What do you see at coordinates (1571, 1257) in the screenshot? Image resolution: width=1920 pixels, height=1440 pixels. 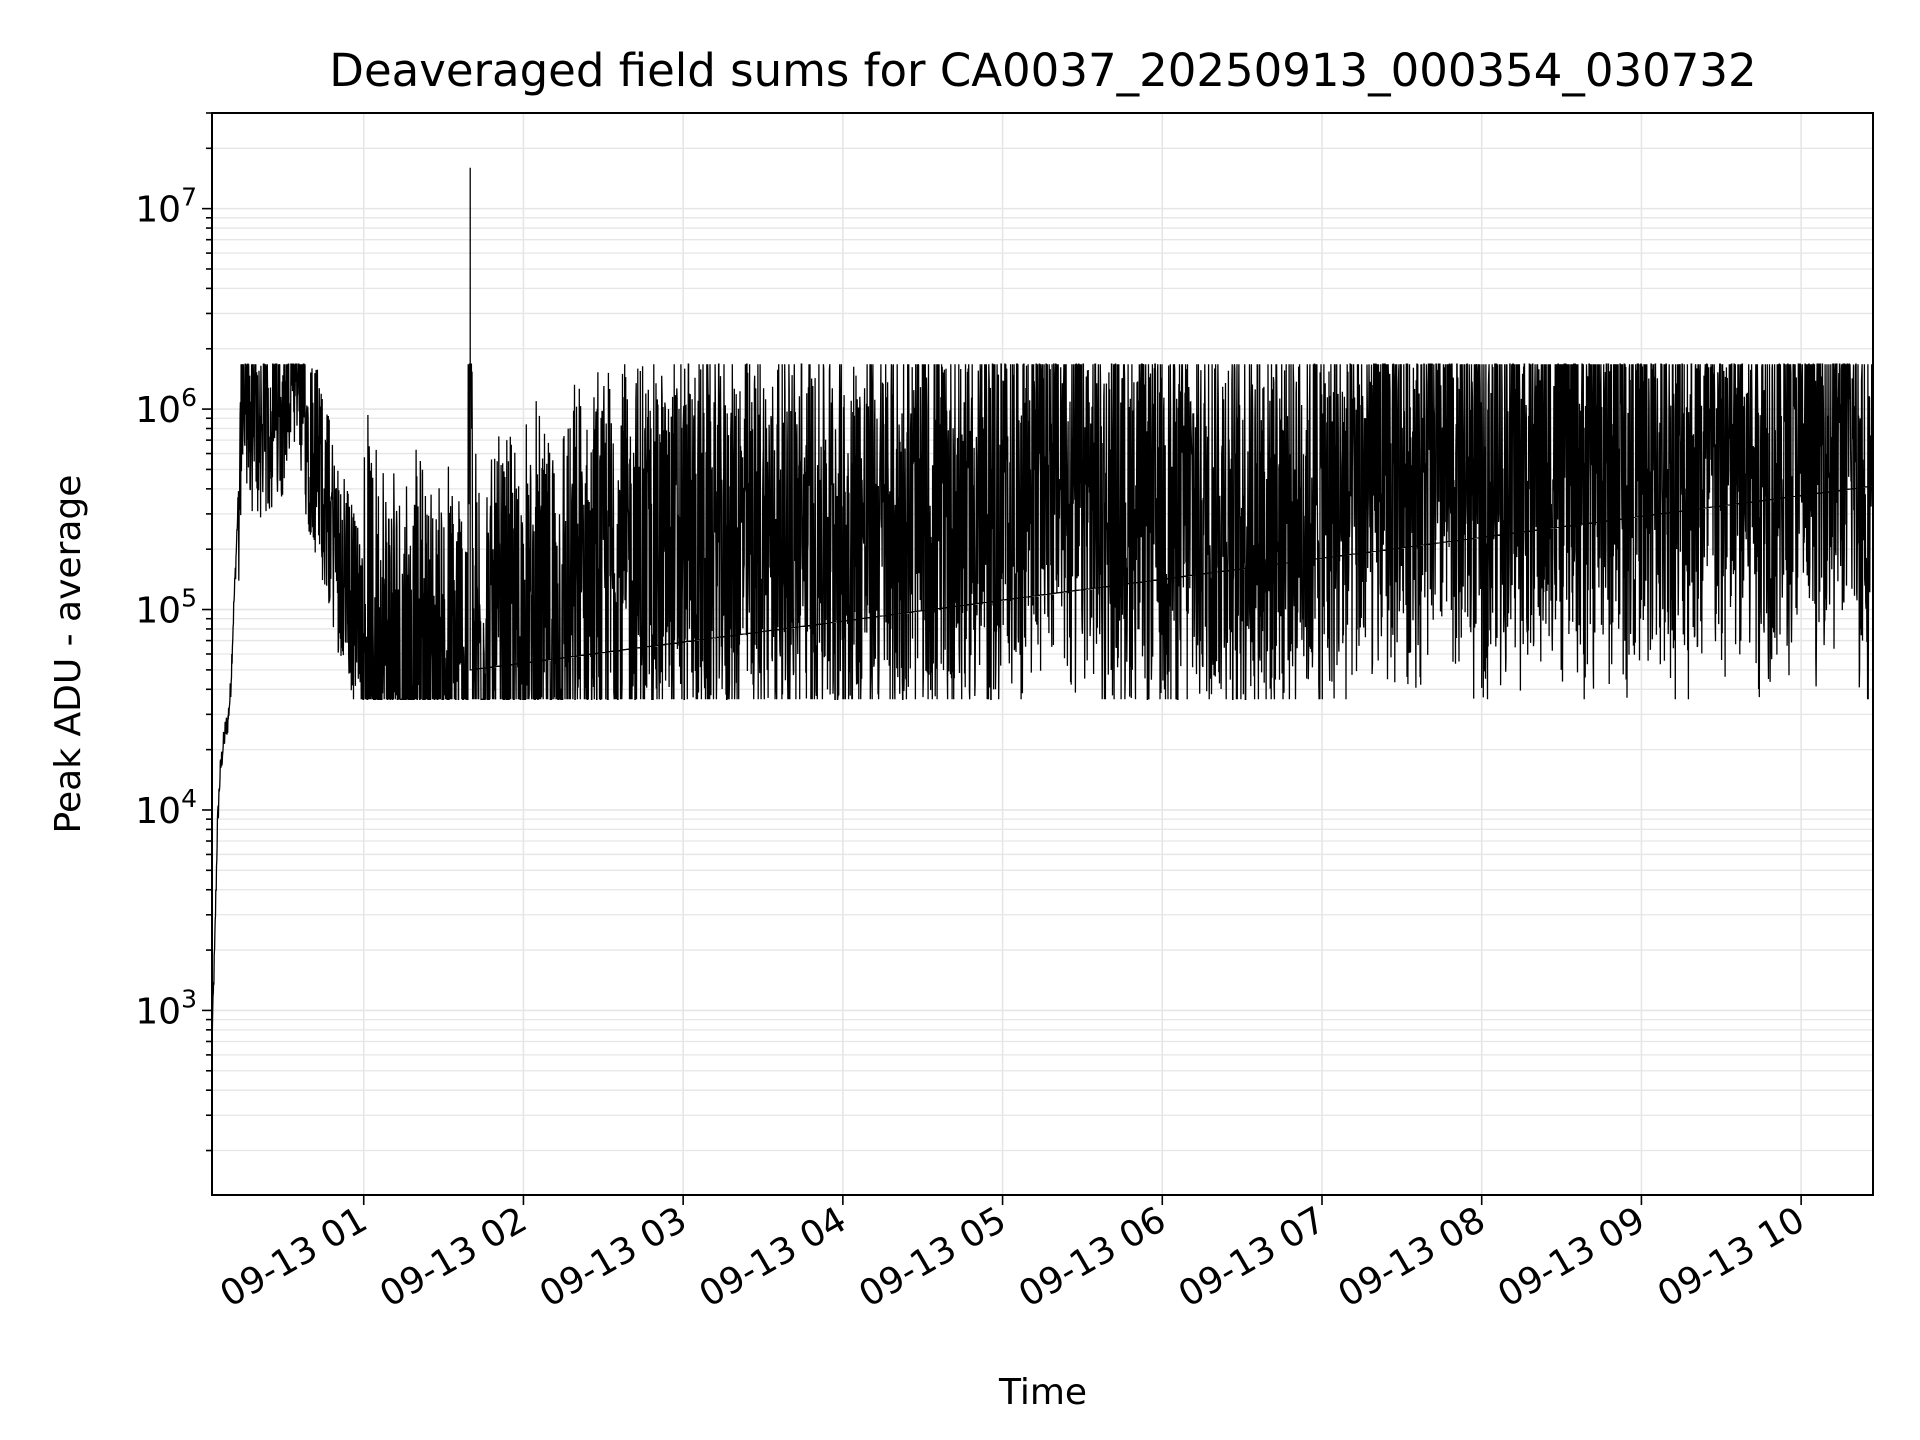 I see `x-tick-label: 09-13 09` at bounding box center [1571, 1257].